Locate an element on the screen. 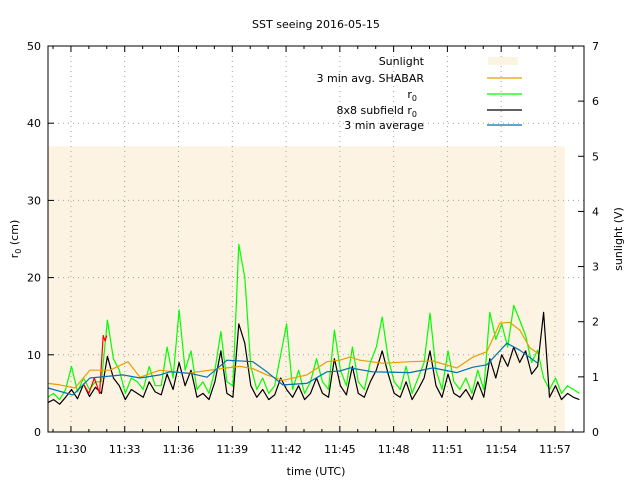  legend-label: 8x8 subfield r0 is located at coordinates (376, 111).